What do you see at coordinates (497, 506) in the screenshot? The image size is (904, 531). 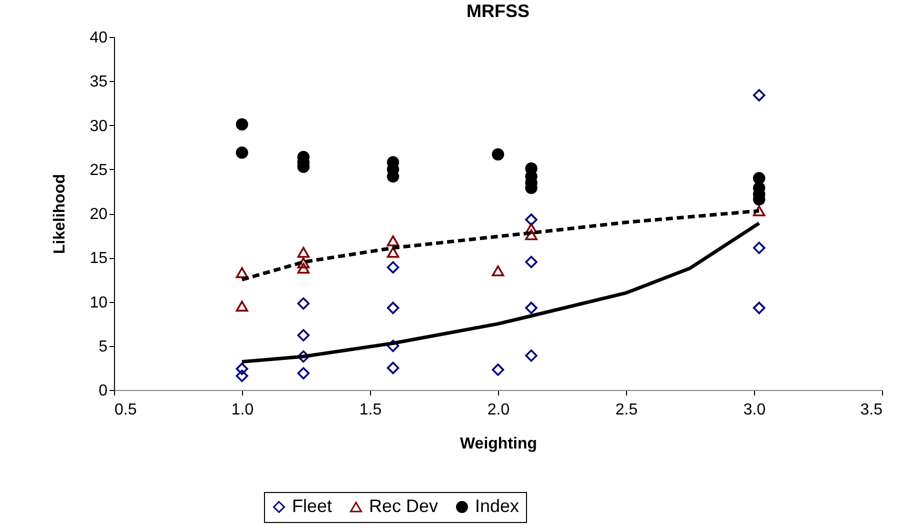 I see `legend-label: Index` at bounding box center [497, 506].